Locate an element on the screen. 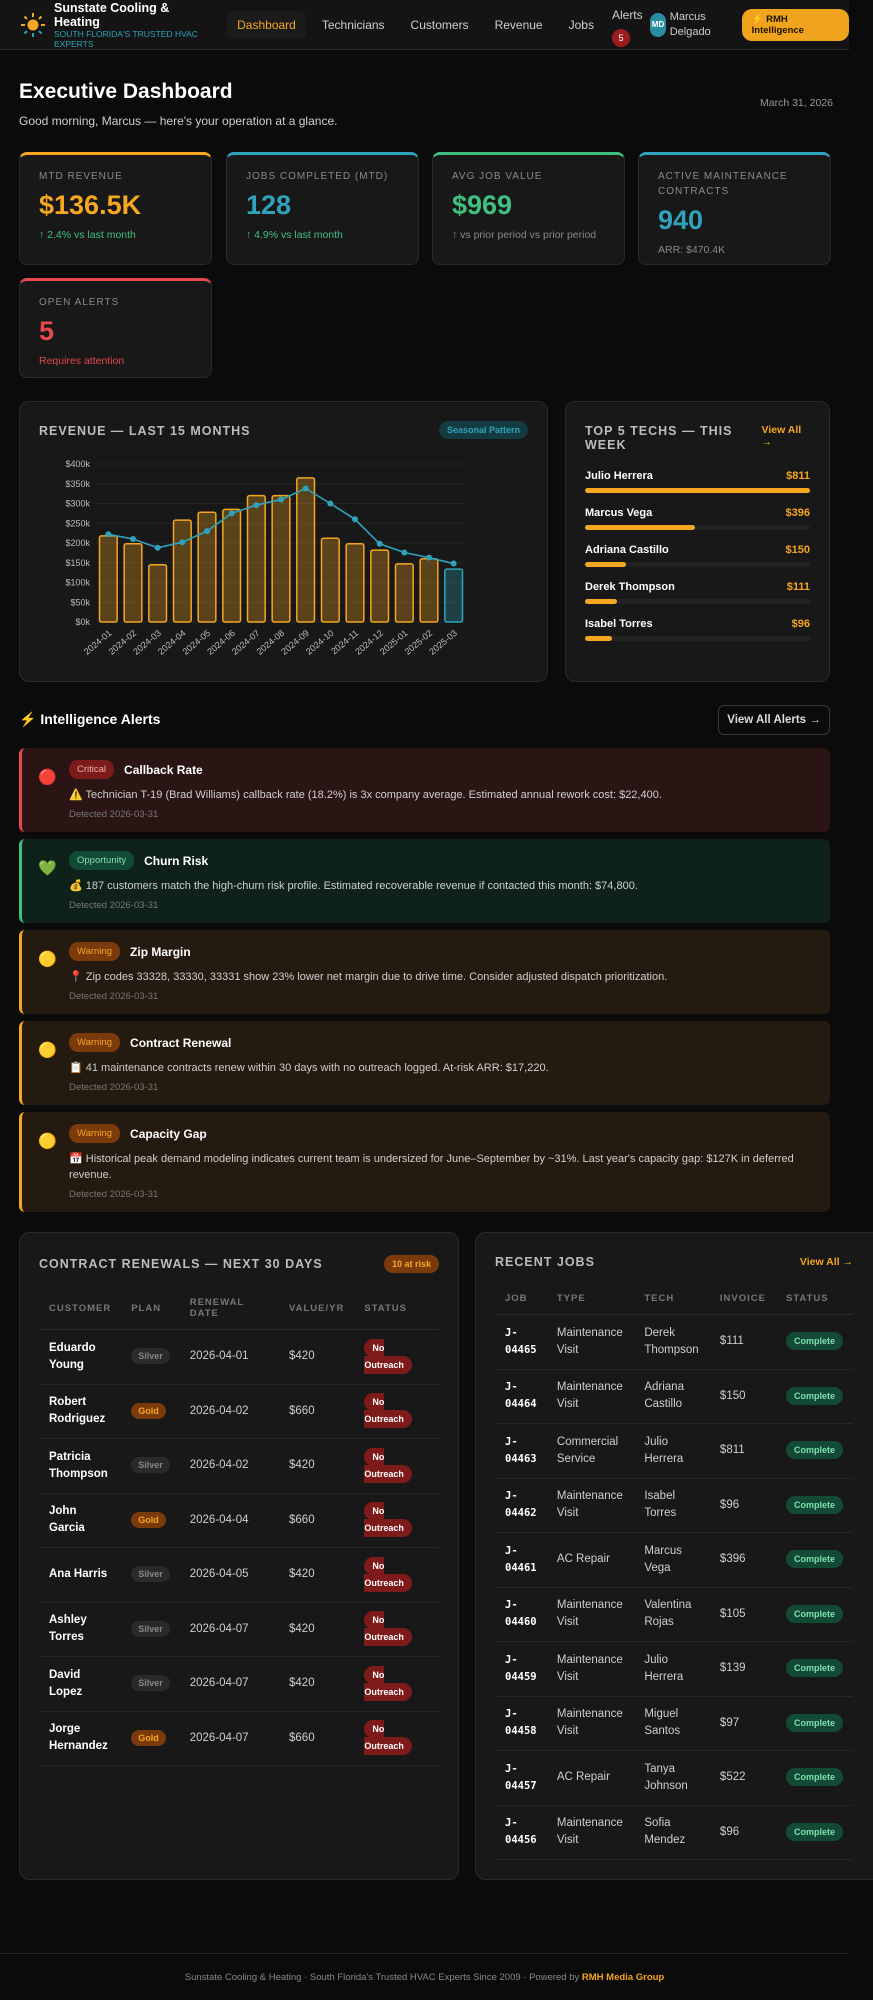  kpi-value: 128 is located at coordinates (269, 205).